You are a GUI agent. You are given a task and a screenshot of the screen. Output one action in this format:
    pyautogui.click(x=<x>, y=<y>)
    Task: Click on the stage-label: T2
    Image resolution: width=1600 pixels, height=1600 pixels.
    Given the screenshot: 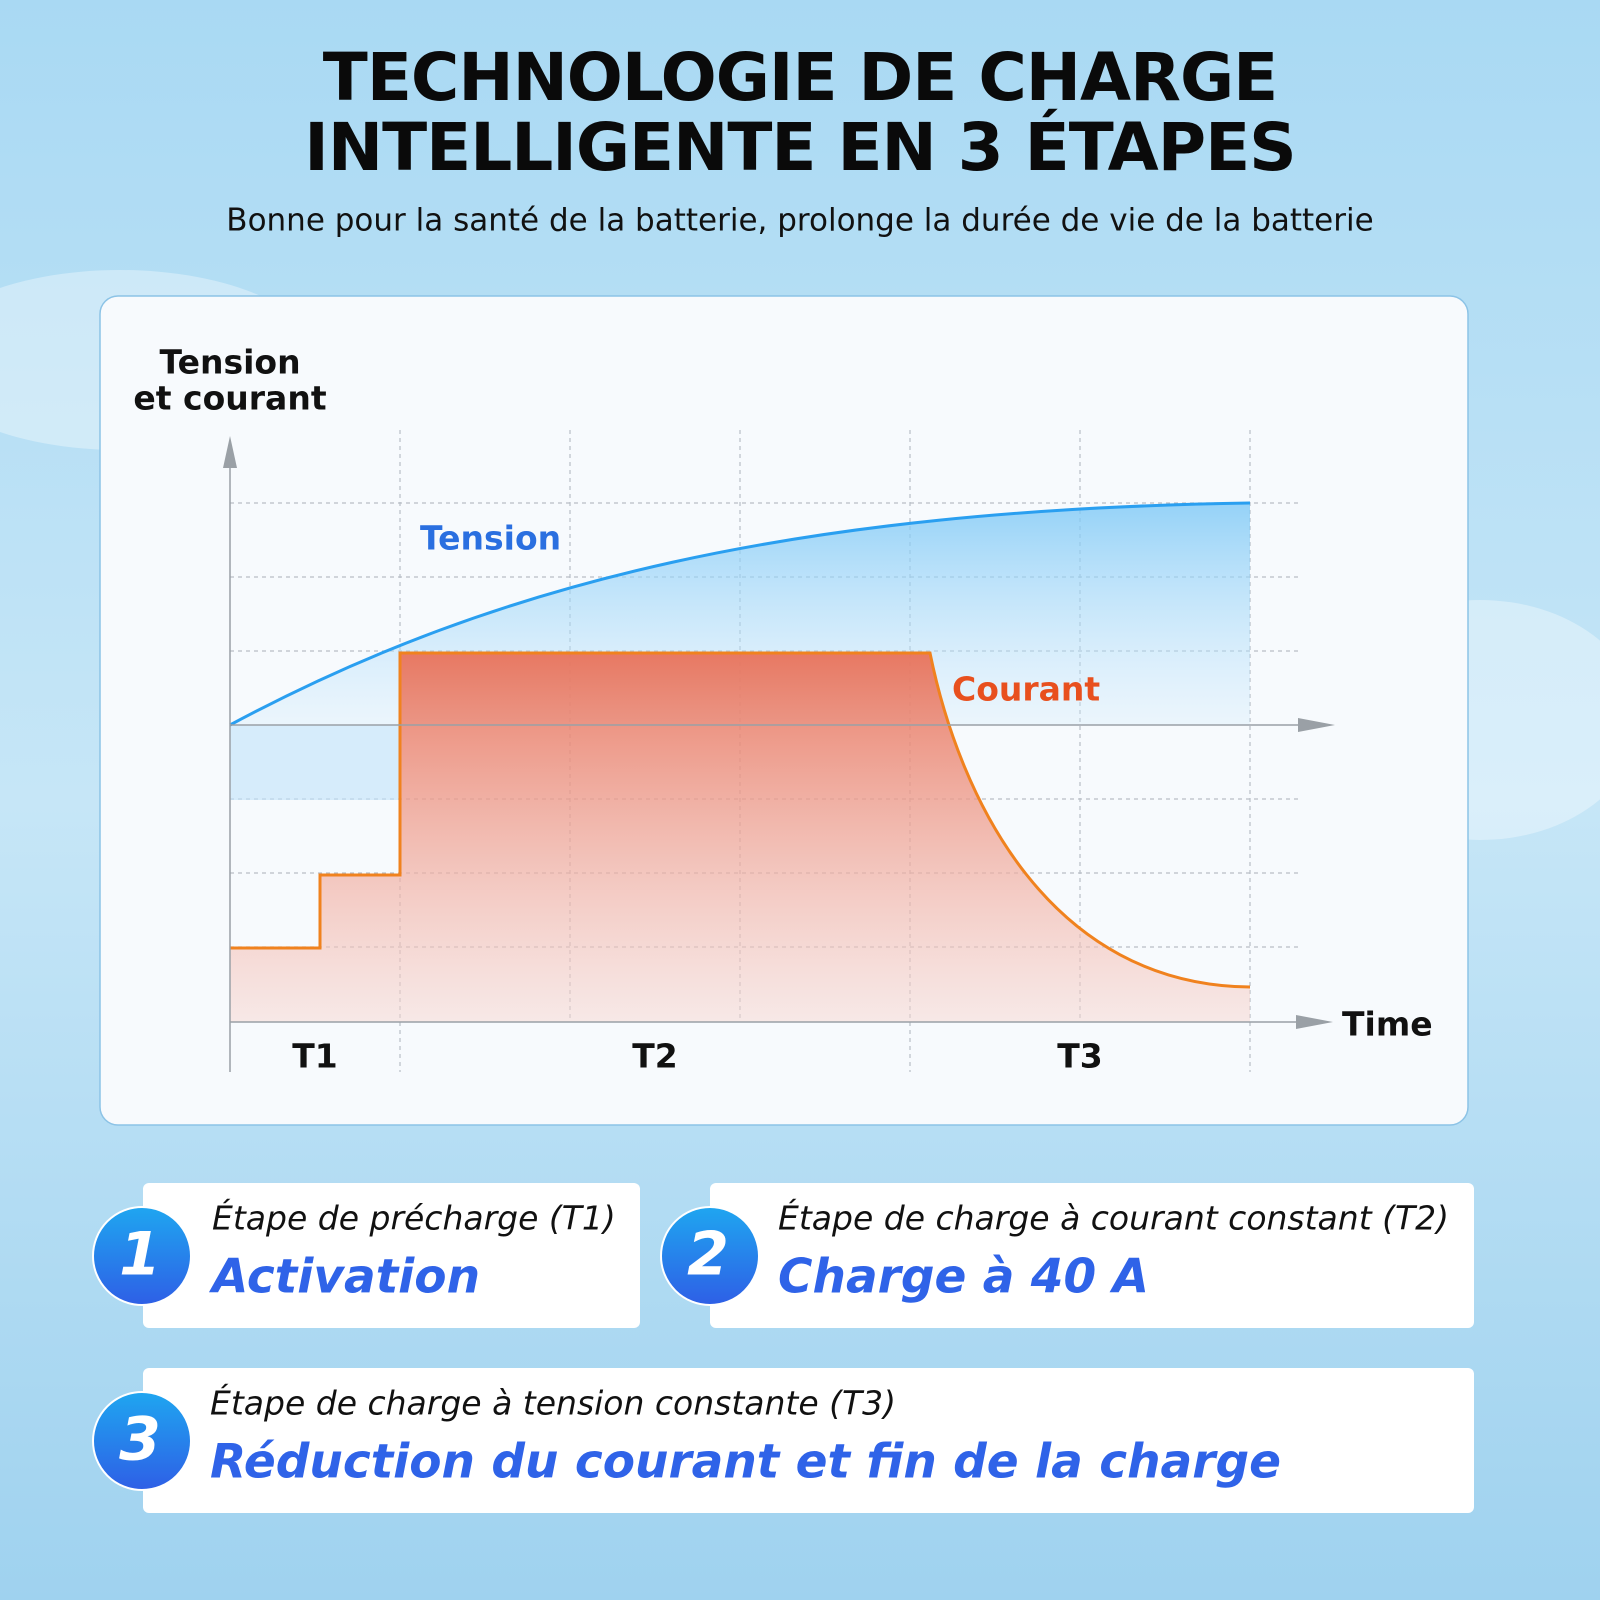 What is the action you would take?
    pyautogui.click(x=654, y=1056)
    